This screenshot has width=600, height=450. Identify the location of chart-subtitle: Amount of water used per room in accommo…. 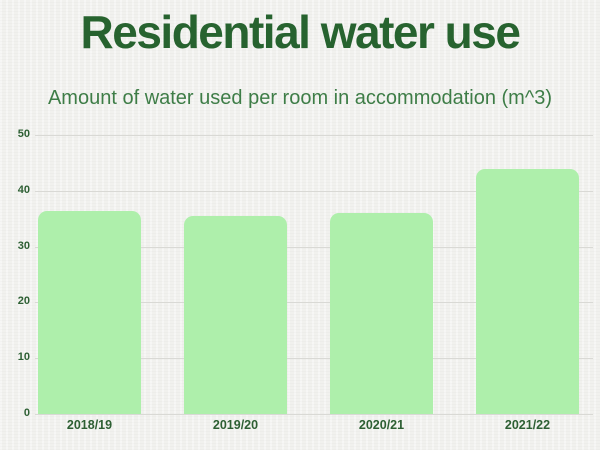
(300, 98).